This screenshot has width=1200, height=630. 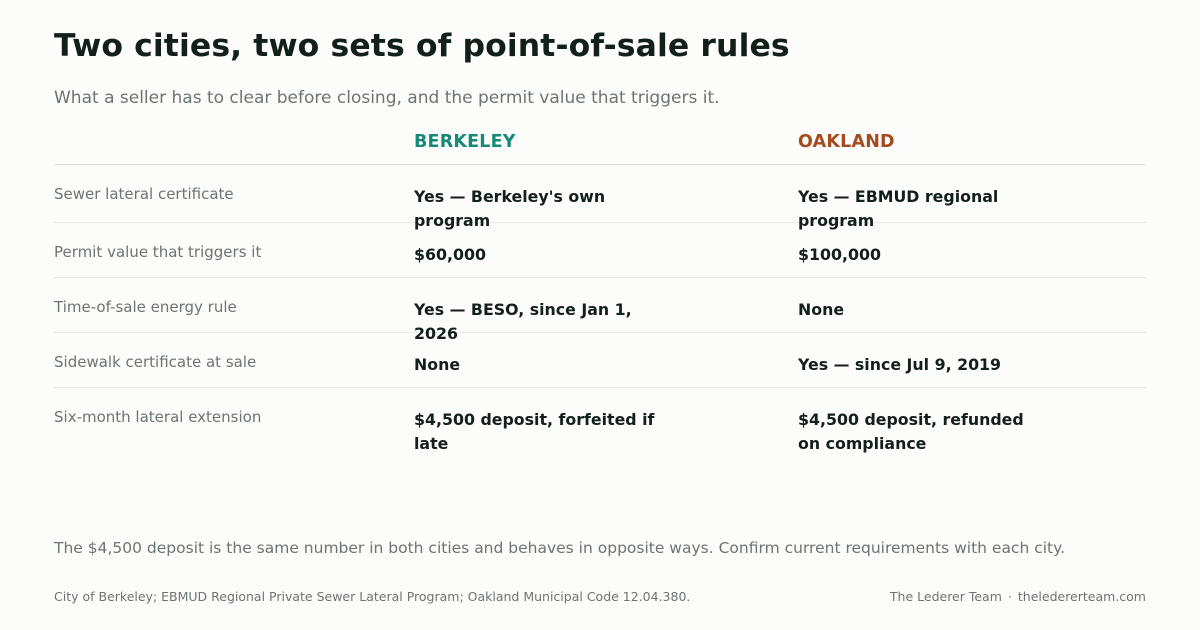 I want to click on website-link: theledererteam.com, so click(x=1081, y=596).